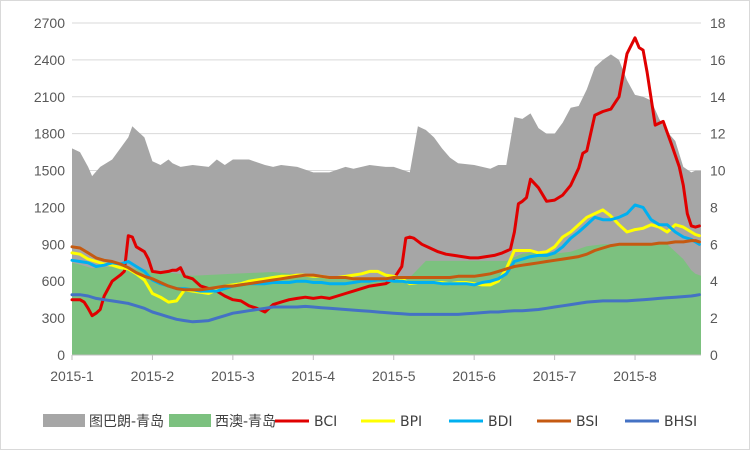 This screenshot has height=452, width=752. Describe the element at coordinates (49, 134) in the screenshot. I see `y-left-tick-label: 1800` at that location.